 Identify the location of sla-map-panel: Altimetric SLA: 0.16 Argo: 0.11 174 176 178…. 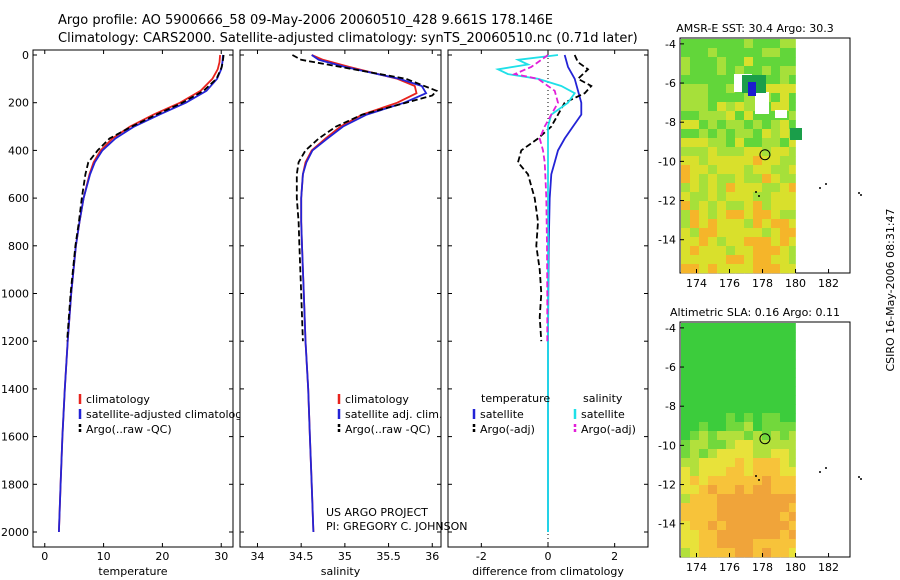
(760, 440).